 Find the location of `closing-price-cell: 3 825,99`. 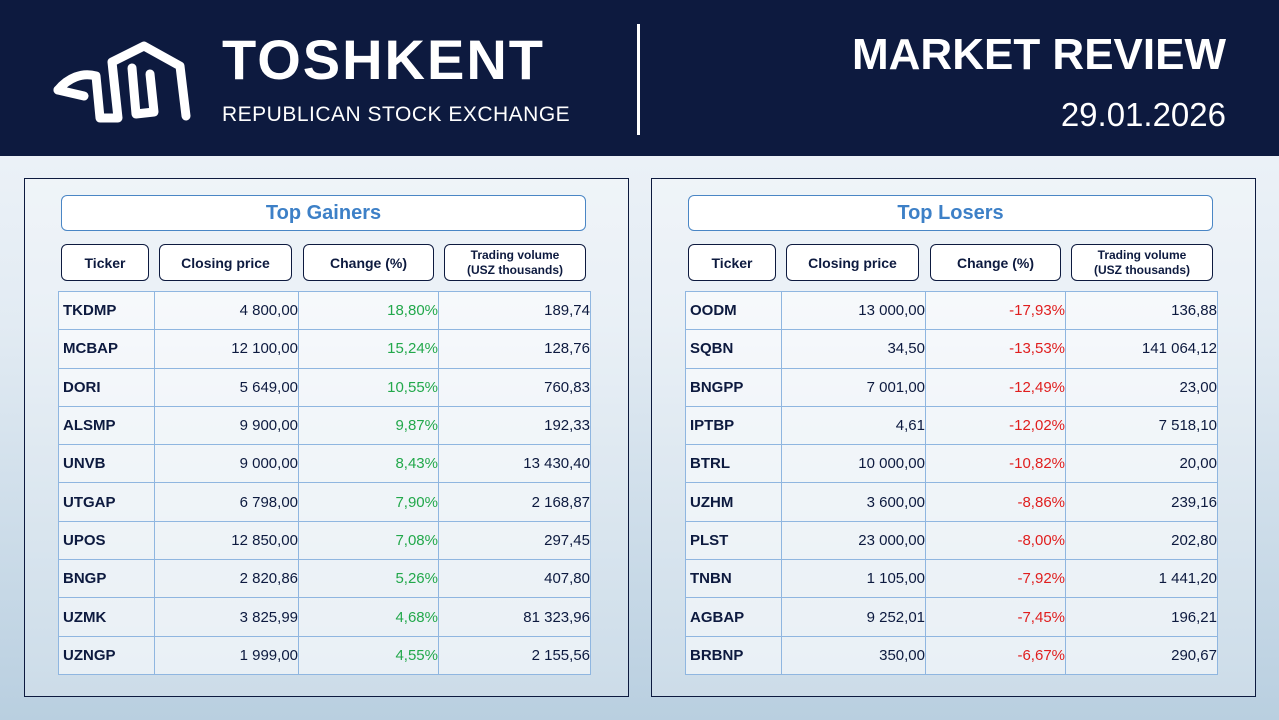

closing-price-cell: 3 825,99 is located at coordinates (226, 617).